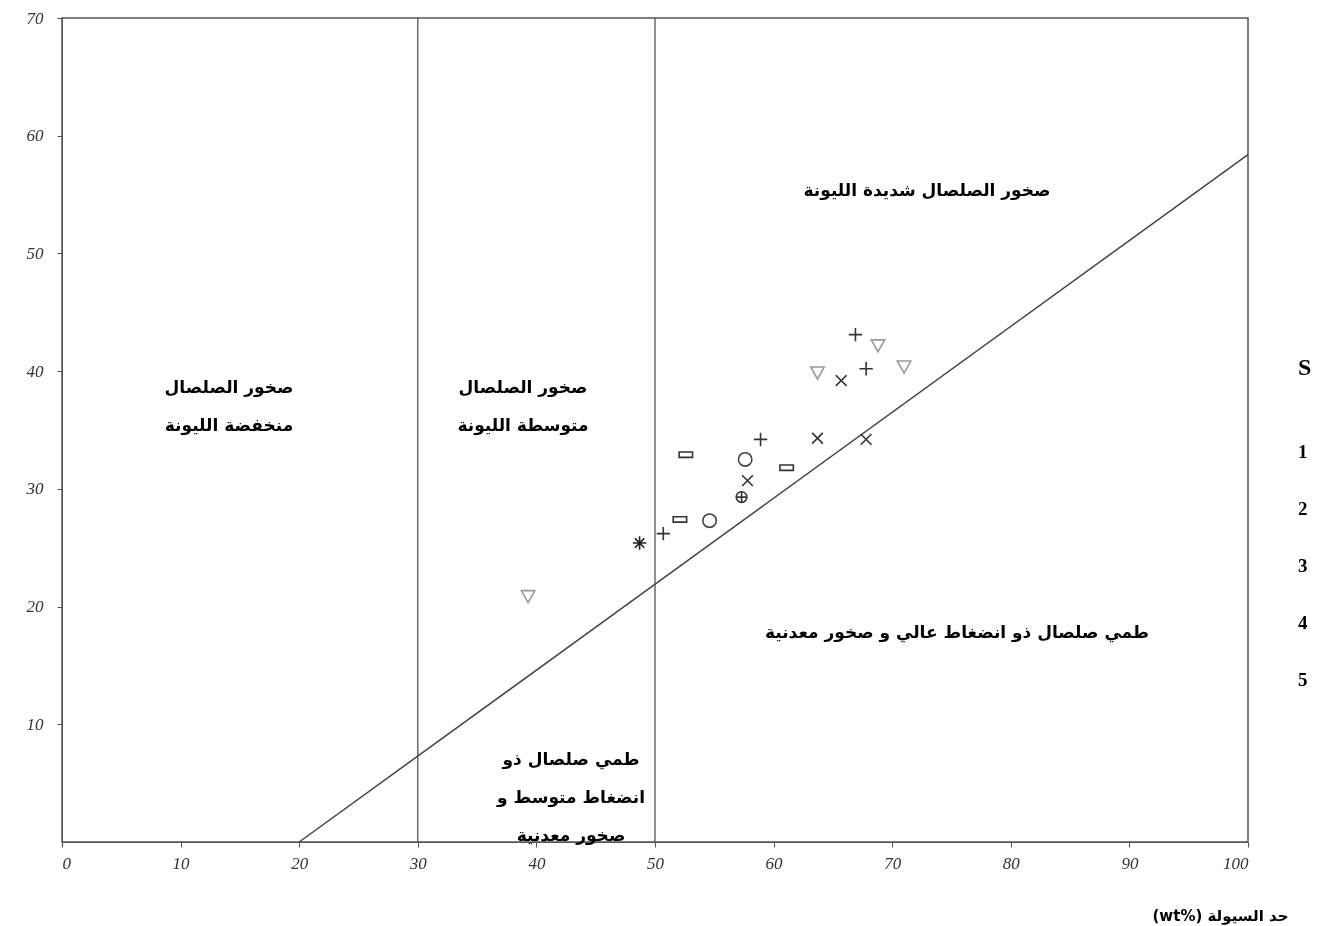 Image resolution: width=1344 pixels, height=926 pixels. What do you see at coordinates (927, 190) in the screenshot?
I see `annotation: صخور الصلصال شديدة الليونة` at bounding box center [927, 190].